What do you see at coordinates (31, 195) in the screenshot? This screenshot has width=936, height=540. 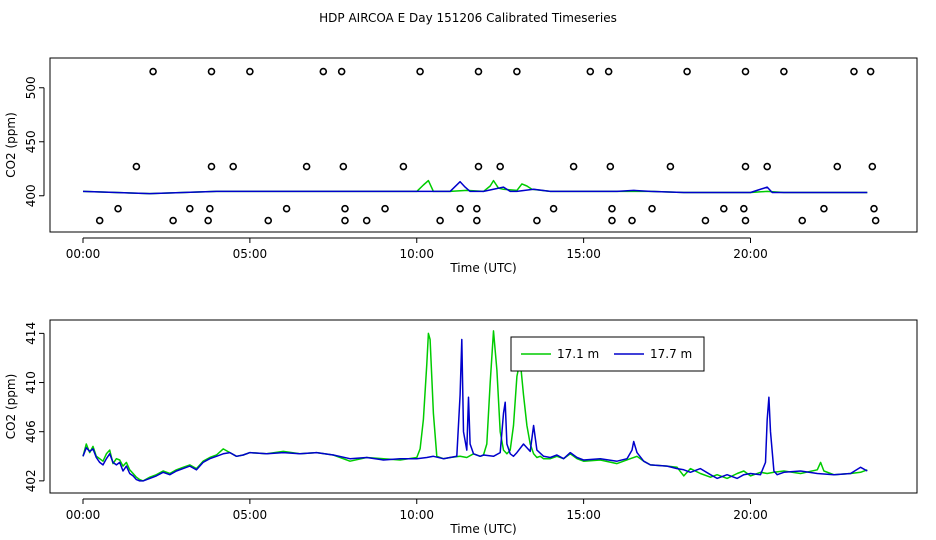 I see `y-tick-label: 400` at bounding box center [31, 195].